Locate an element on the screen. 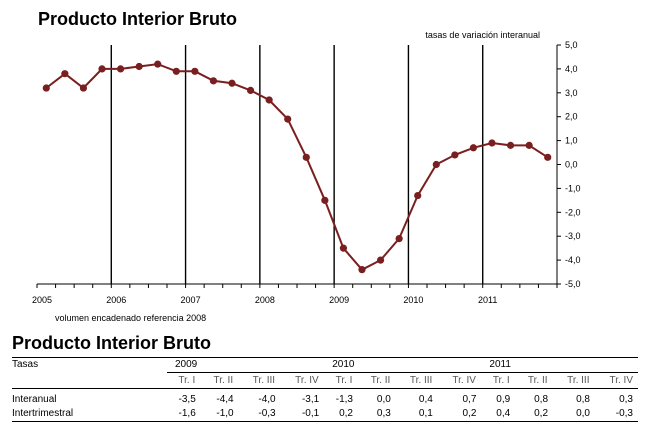  table-year-header: 2010 is located at coordinates (403, 365).